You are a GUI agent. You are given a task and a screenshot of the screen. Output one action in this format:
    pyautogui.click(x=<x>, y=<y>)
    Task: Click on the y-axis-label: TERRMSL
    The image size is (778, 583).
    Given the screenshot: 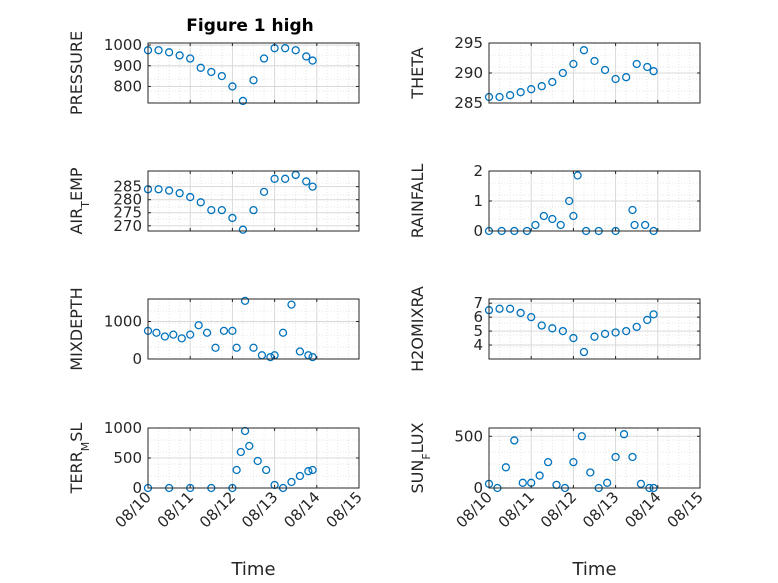 What is the action you would take?
    pyautogui.click(x=79, y=459)
    